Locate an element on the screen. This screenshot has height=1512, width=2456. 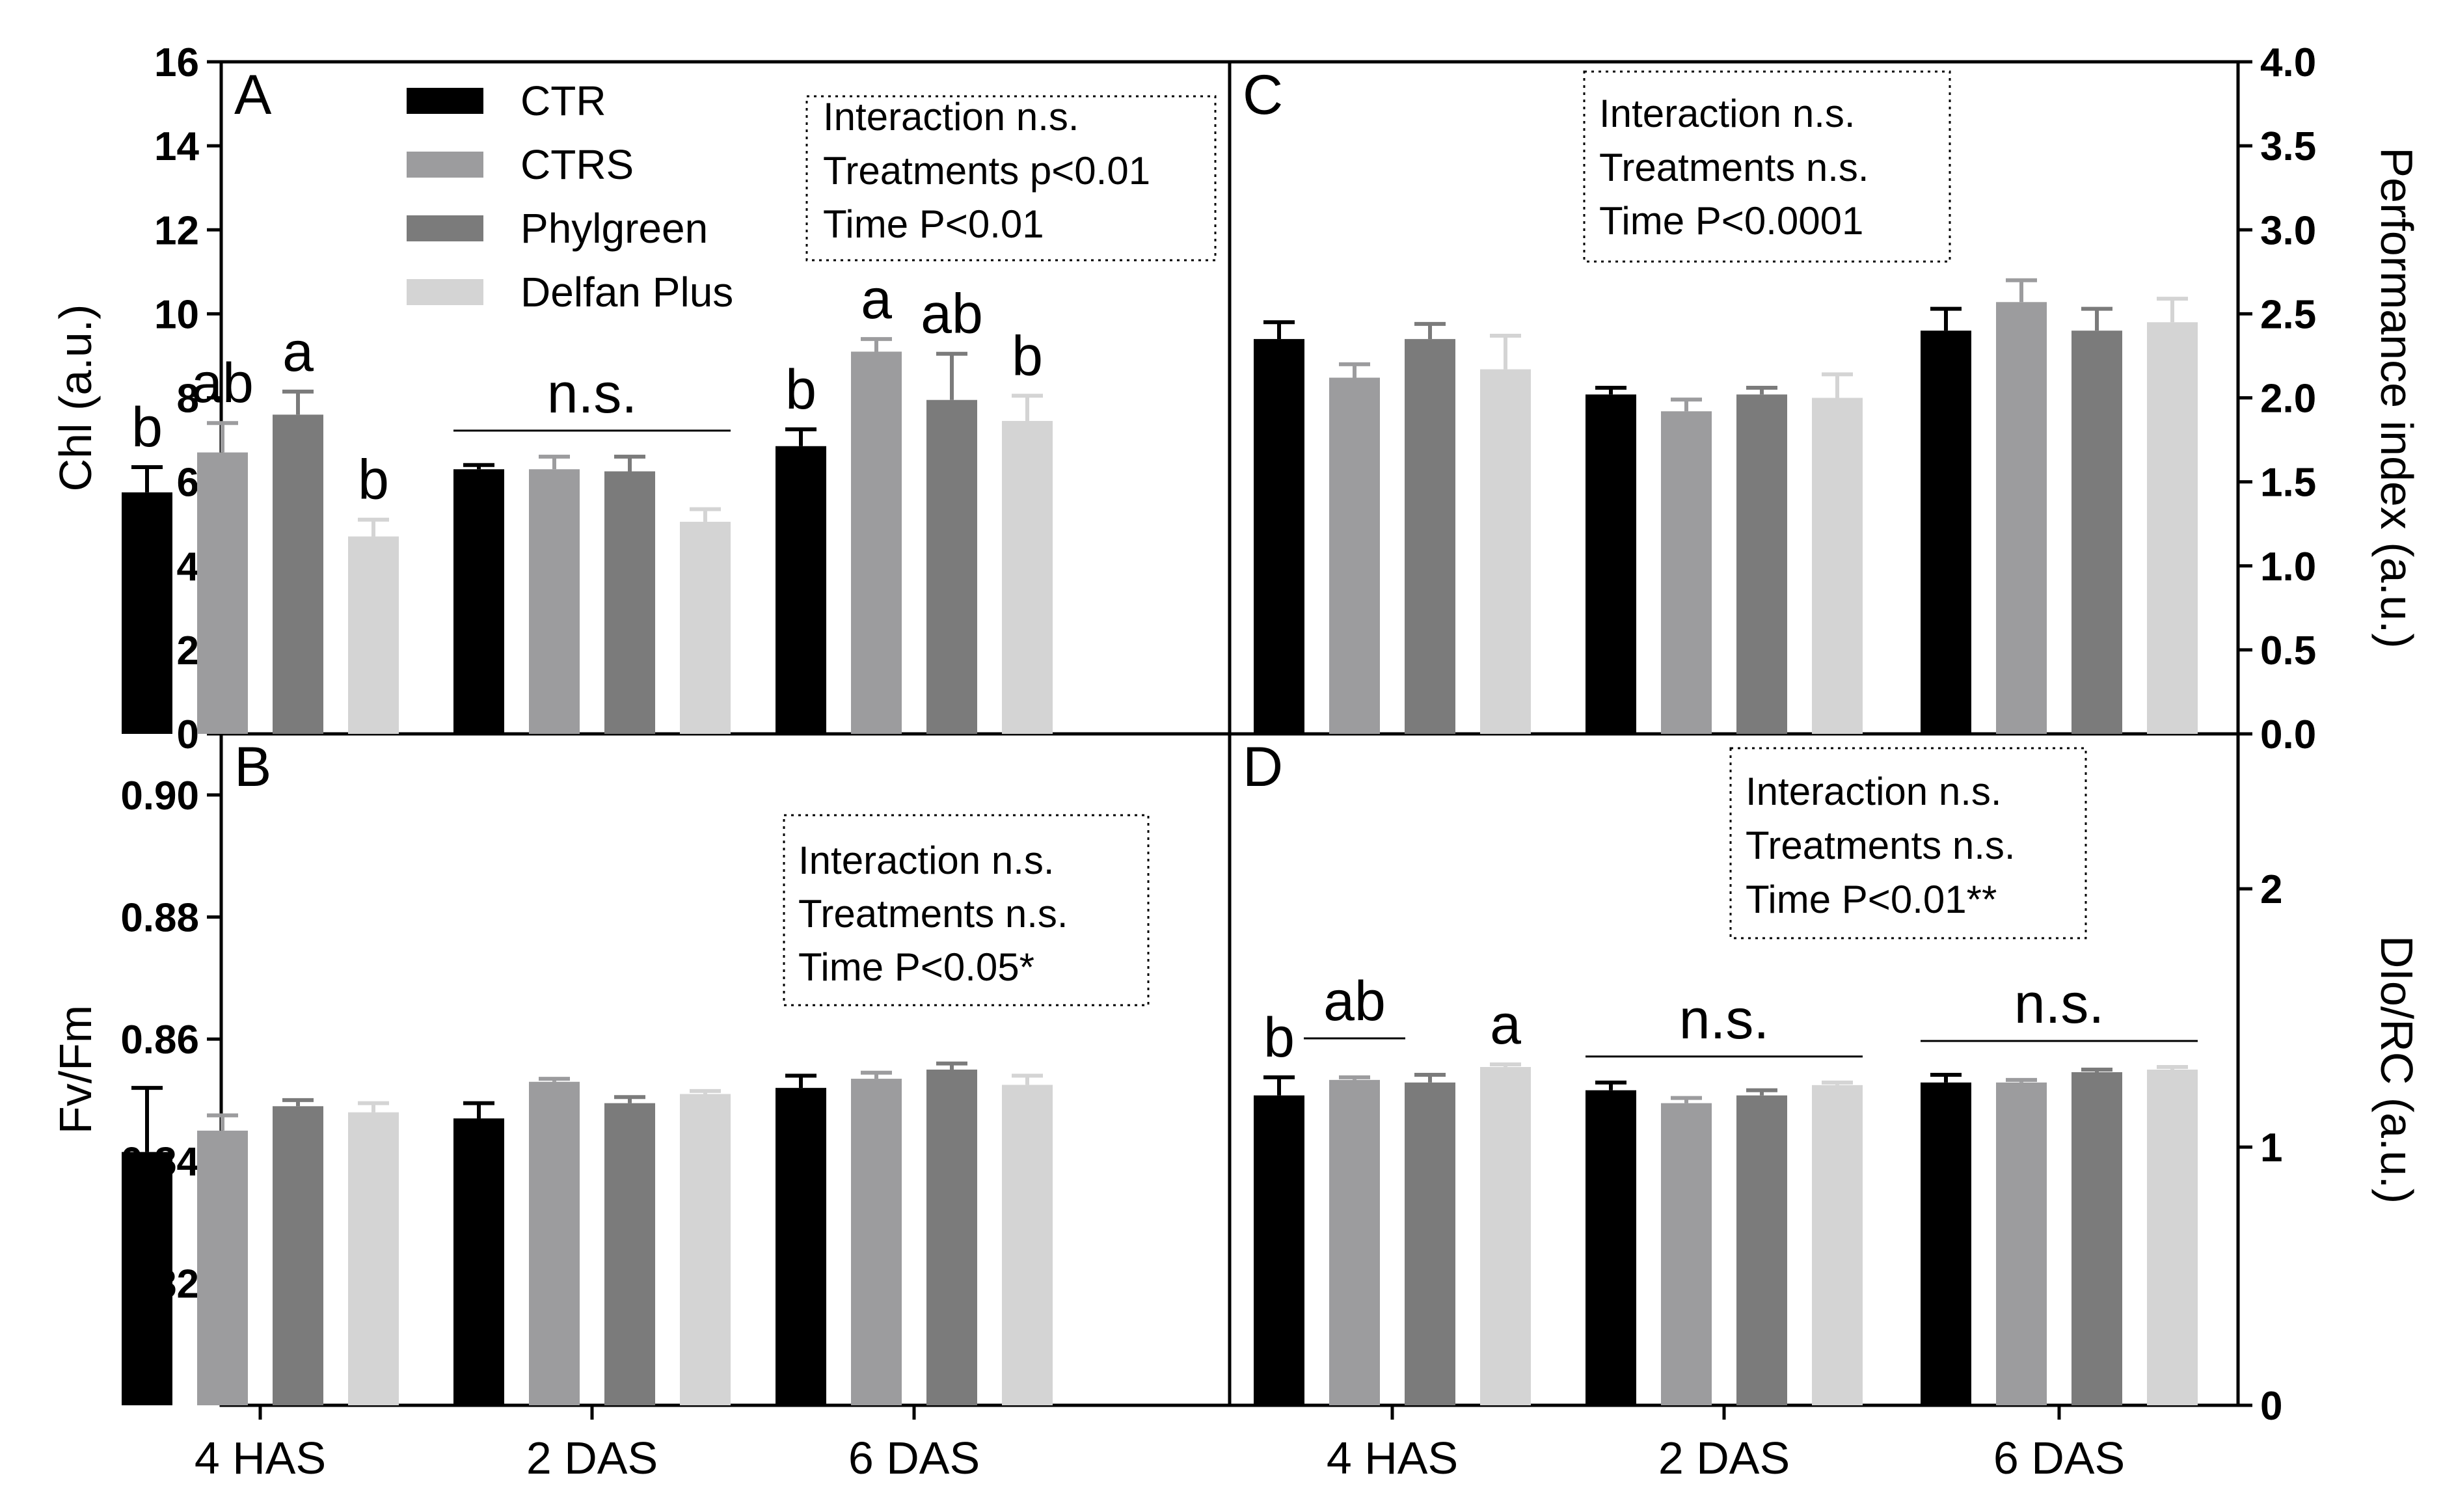
y-tick-label: 4.0 is located at coordinates (2288, 62).